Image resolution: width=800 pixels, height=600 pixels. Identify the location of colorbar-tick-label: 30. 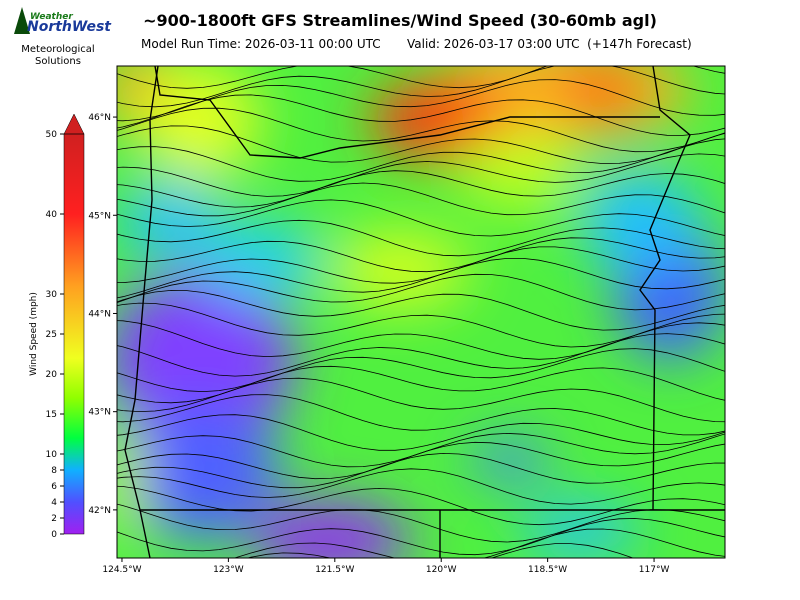
(52, 295).